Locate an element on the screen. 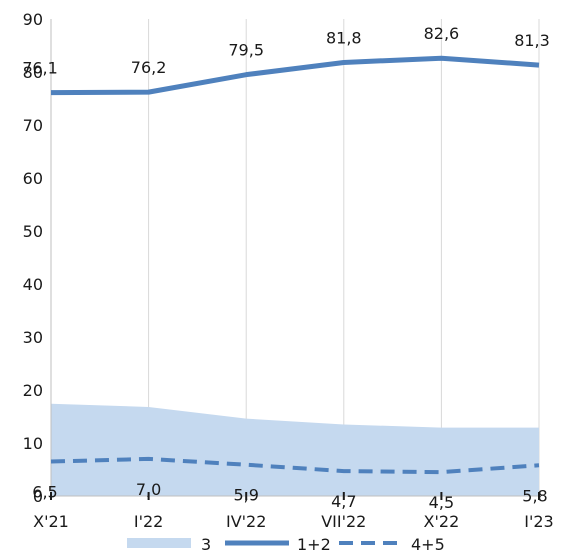  data-label-1+2-0: 76,1 is located at coordinates (40, 68).